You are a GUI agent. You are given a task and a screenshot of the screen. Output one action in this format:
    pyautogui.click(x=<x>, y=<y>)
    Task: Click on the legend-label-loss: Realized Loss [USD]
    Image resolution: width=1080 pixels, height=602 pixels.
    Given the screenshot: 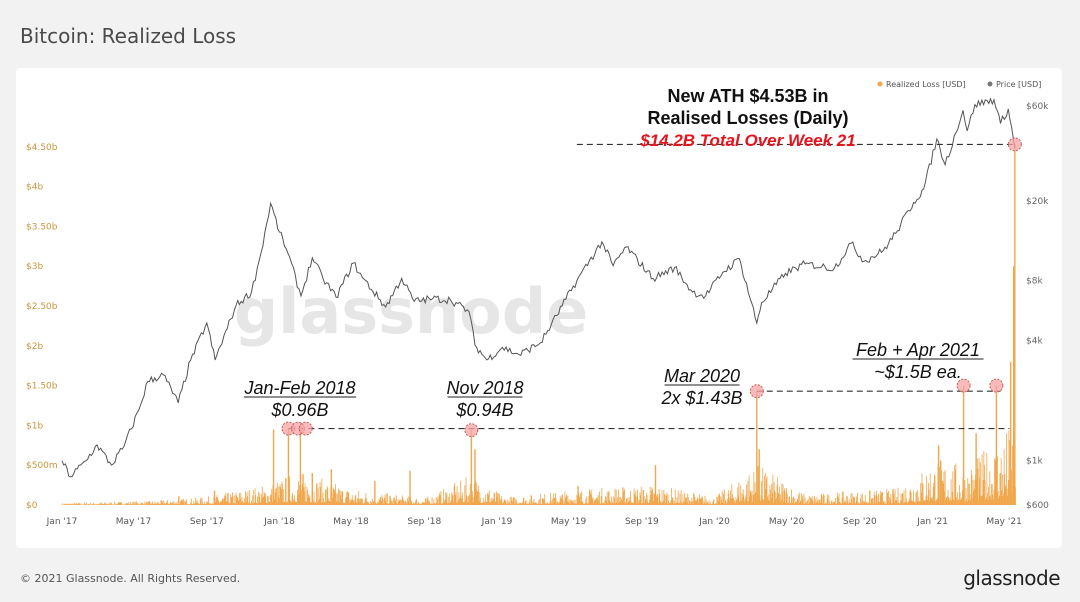 What is the action you would take?
    pyautogui.click(x=926, y=84)
    